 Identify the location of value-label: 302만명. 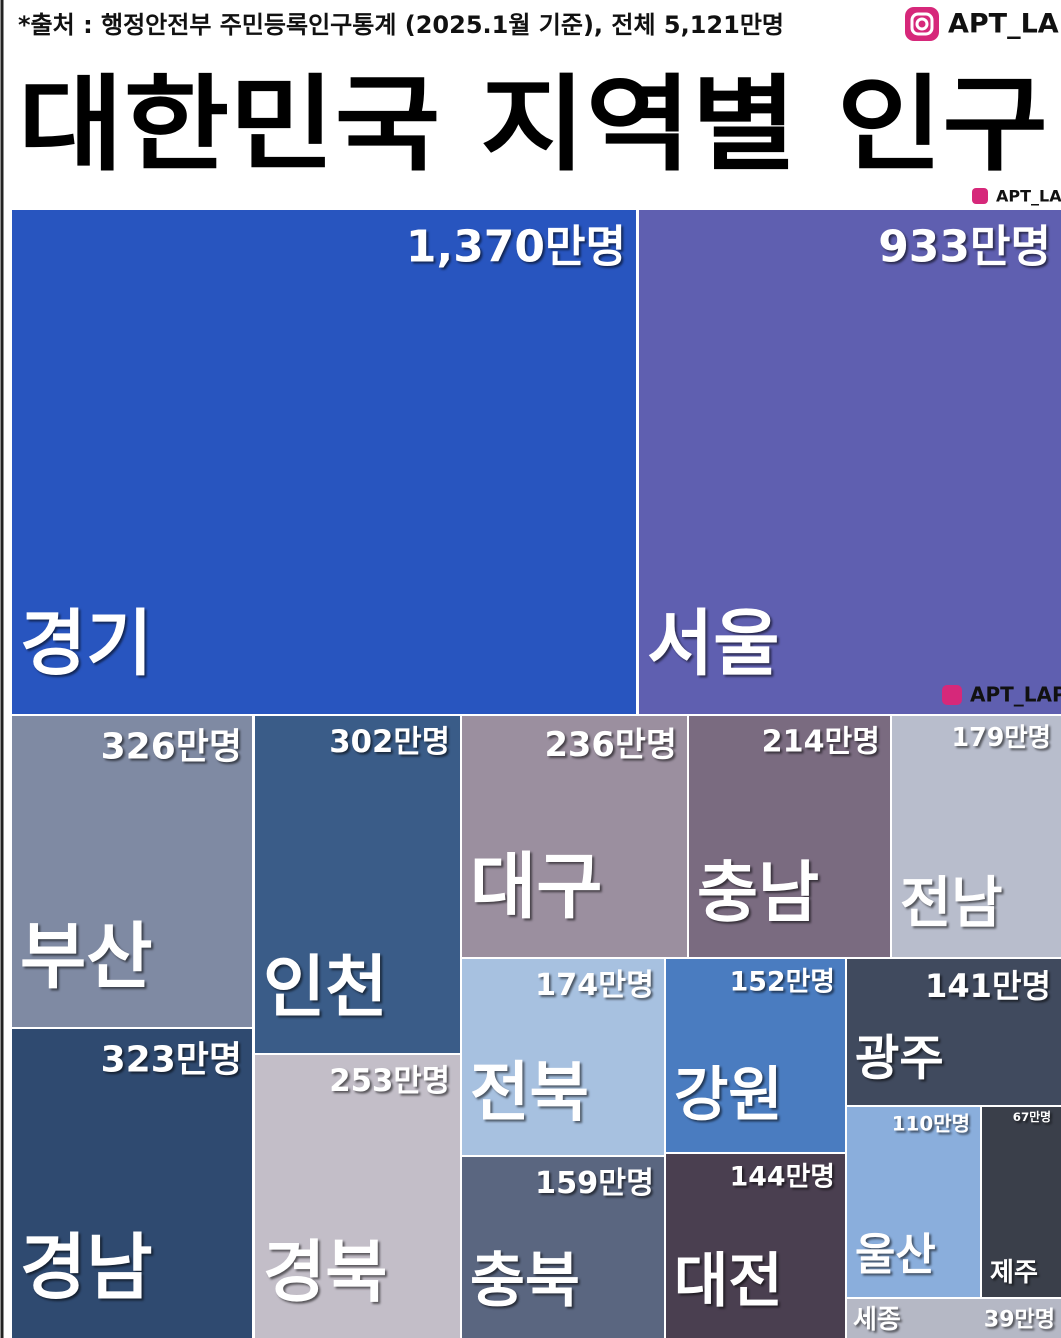
(389, 742).